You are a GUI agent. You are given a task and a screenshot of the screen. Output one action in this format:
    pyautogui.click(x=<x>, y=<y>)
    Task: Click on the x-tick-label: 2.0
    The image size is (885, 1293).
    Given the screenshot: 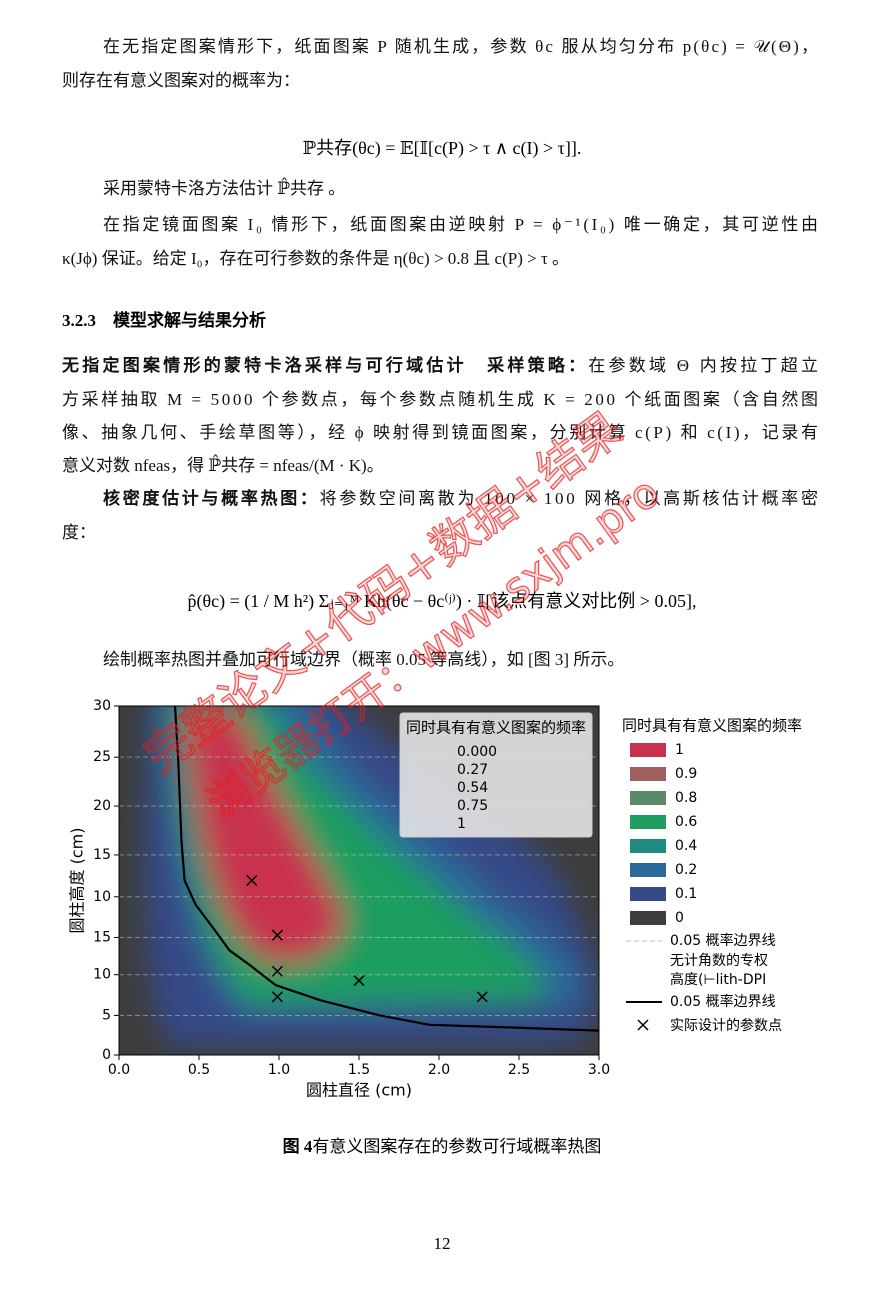 What is the action you would take?
    pyautogui.click(x=439, y=1070)
    